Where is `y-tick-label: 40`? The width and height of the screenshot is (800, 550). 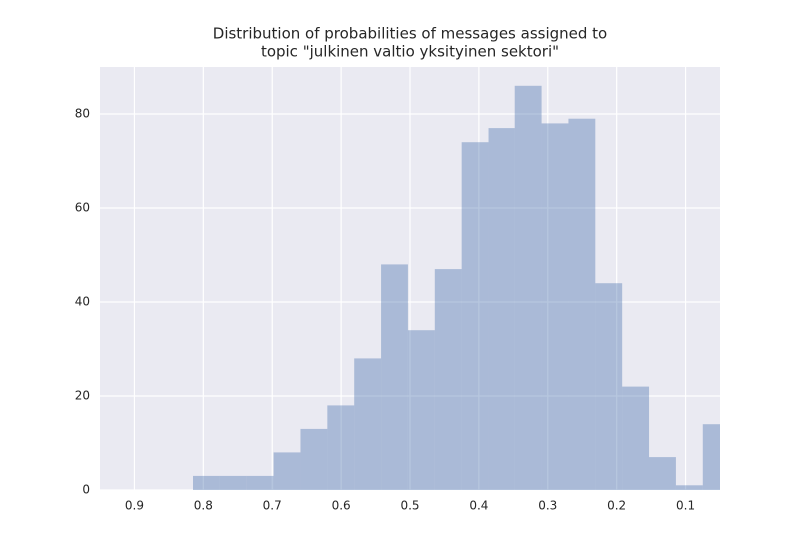 y-tick-label: 40 is located at coordinates (82, 302).